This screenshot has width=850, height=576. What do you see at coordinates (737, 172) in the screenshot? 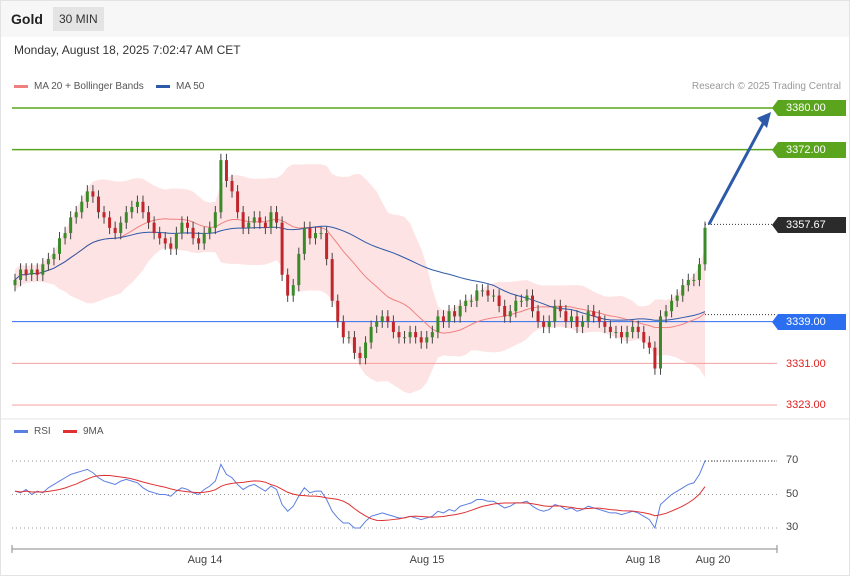
I see `projection-arrow-line` at bounding box center [737, 172].